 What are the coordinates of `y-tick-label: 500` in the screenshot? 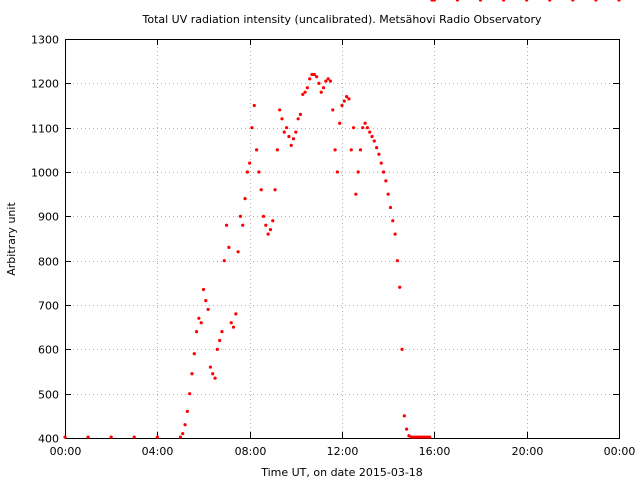 It's located at (48, 395).